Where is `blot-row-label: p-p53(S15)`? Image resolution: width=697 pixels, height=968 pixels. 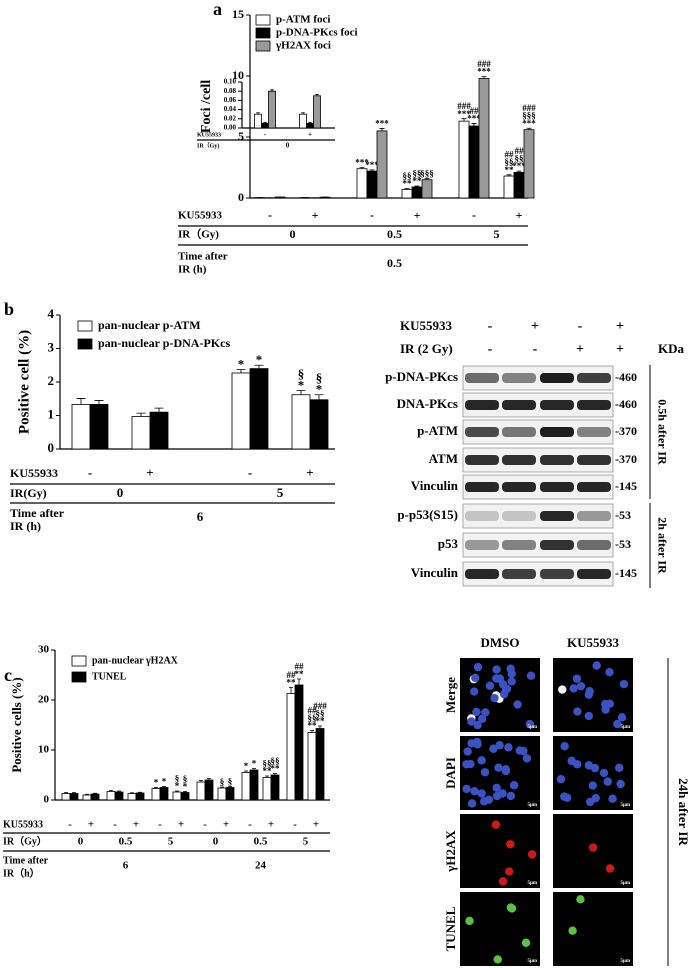
blot-row-label: p-p53(S15) is located at coordinates (427, 514).